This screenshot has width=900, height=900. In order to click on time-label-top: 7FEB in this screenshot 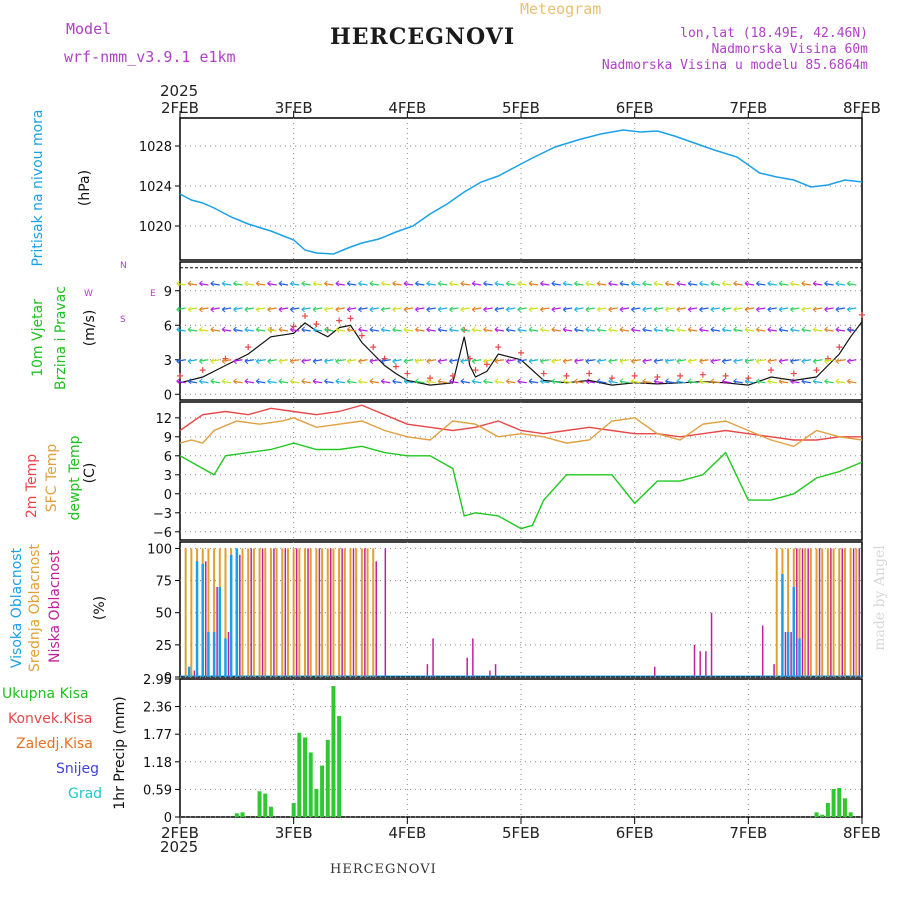, I will do `click(748, 108)`.